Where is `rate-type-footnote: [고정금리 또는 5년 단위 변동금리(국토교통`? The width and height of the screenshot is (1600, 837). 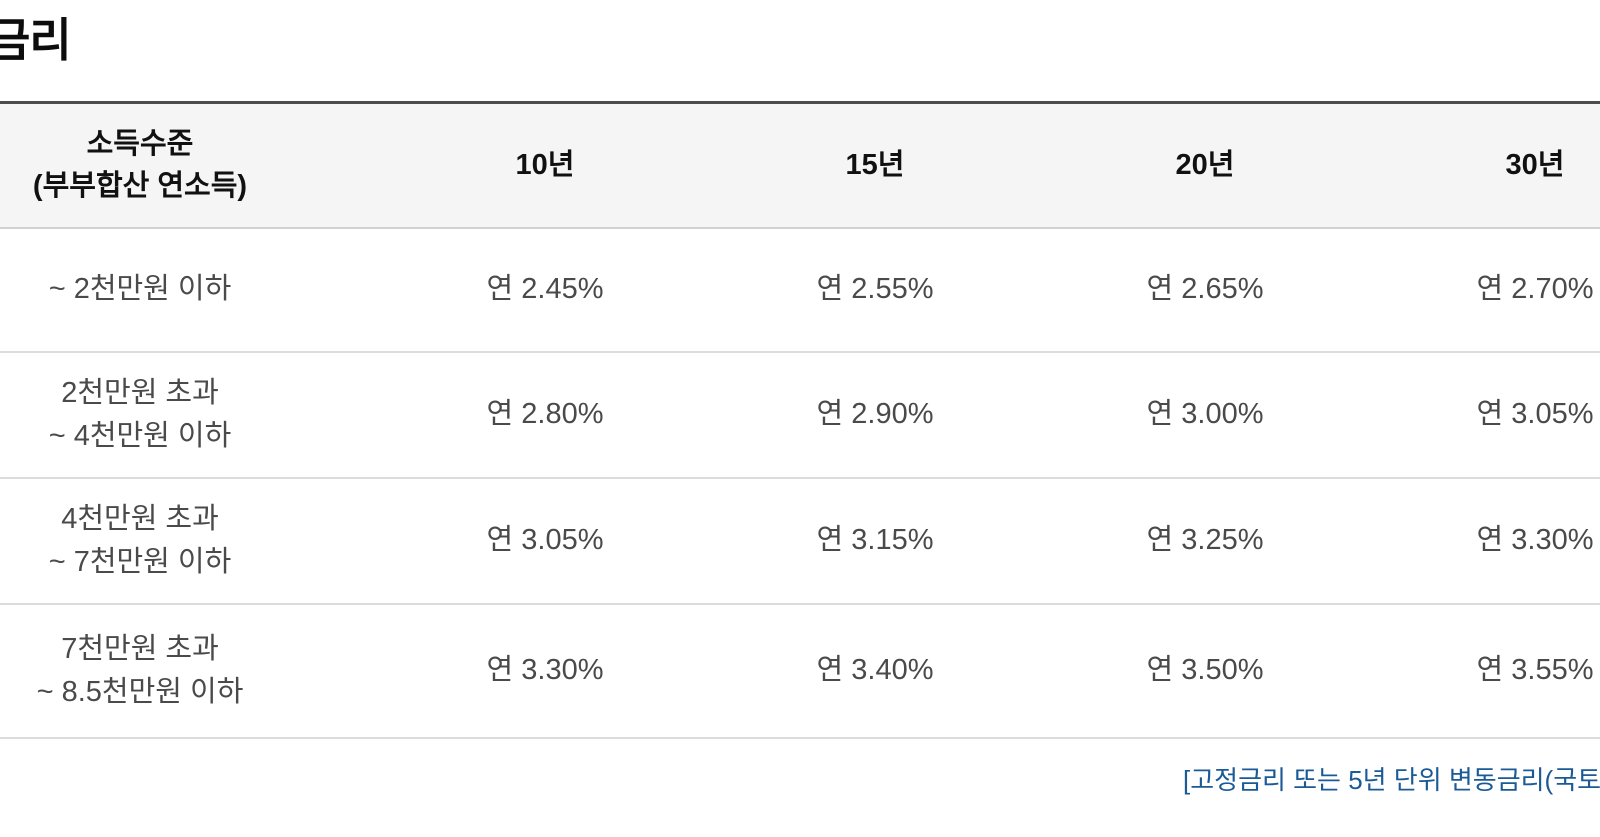 rate-type-footnote: [고정금리 또는 5년 단위 변동금리(국토교통 is located at coordinates (1391, 780).